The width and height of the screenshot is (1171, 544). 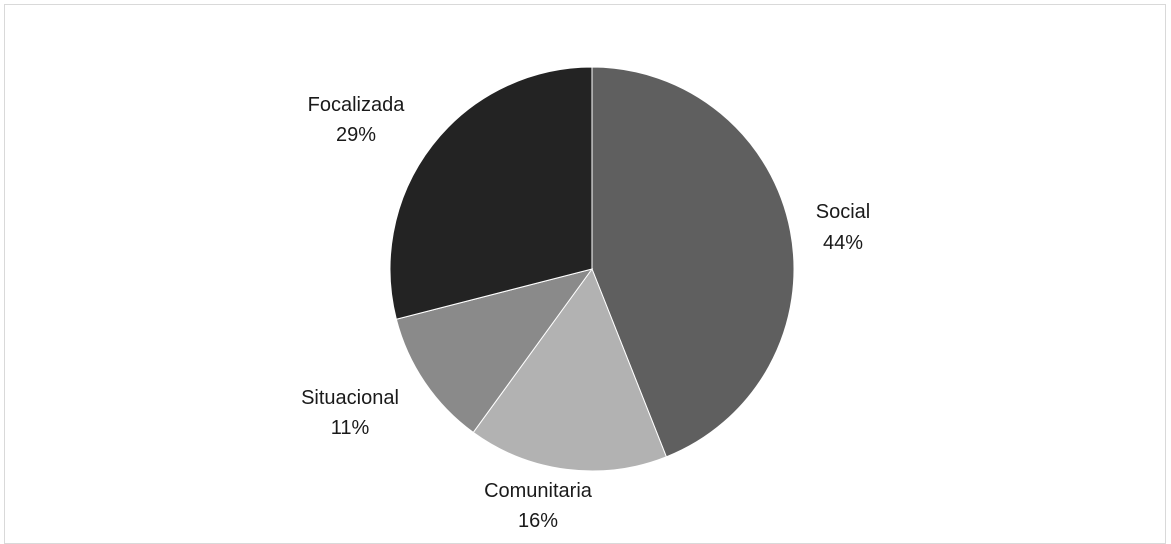 I want to click on slice-percent-focalizada: 29%, so click(x=356, y=135).